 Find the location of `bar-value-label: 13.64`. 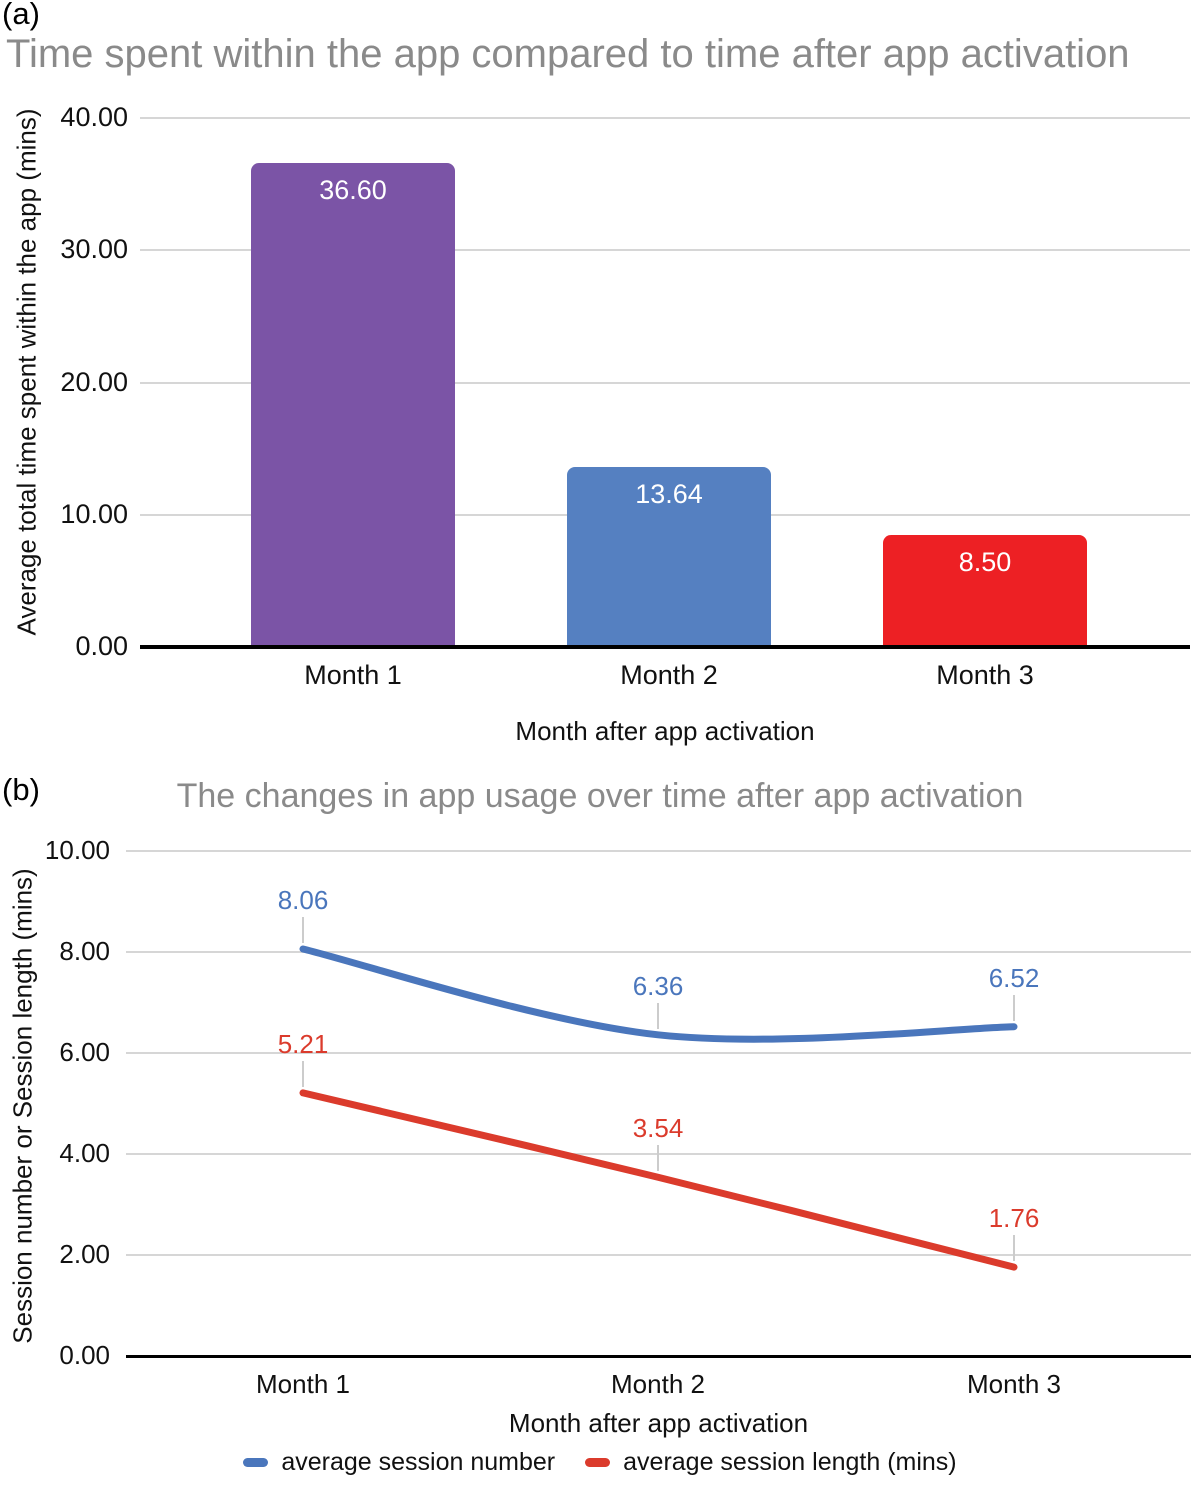

bar-value-label: 13.64 is located at coordinates (669, 493).